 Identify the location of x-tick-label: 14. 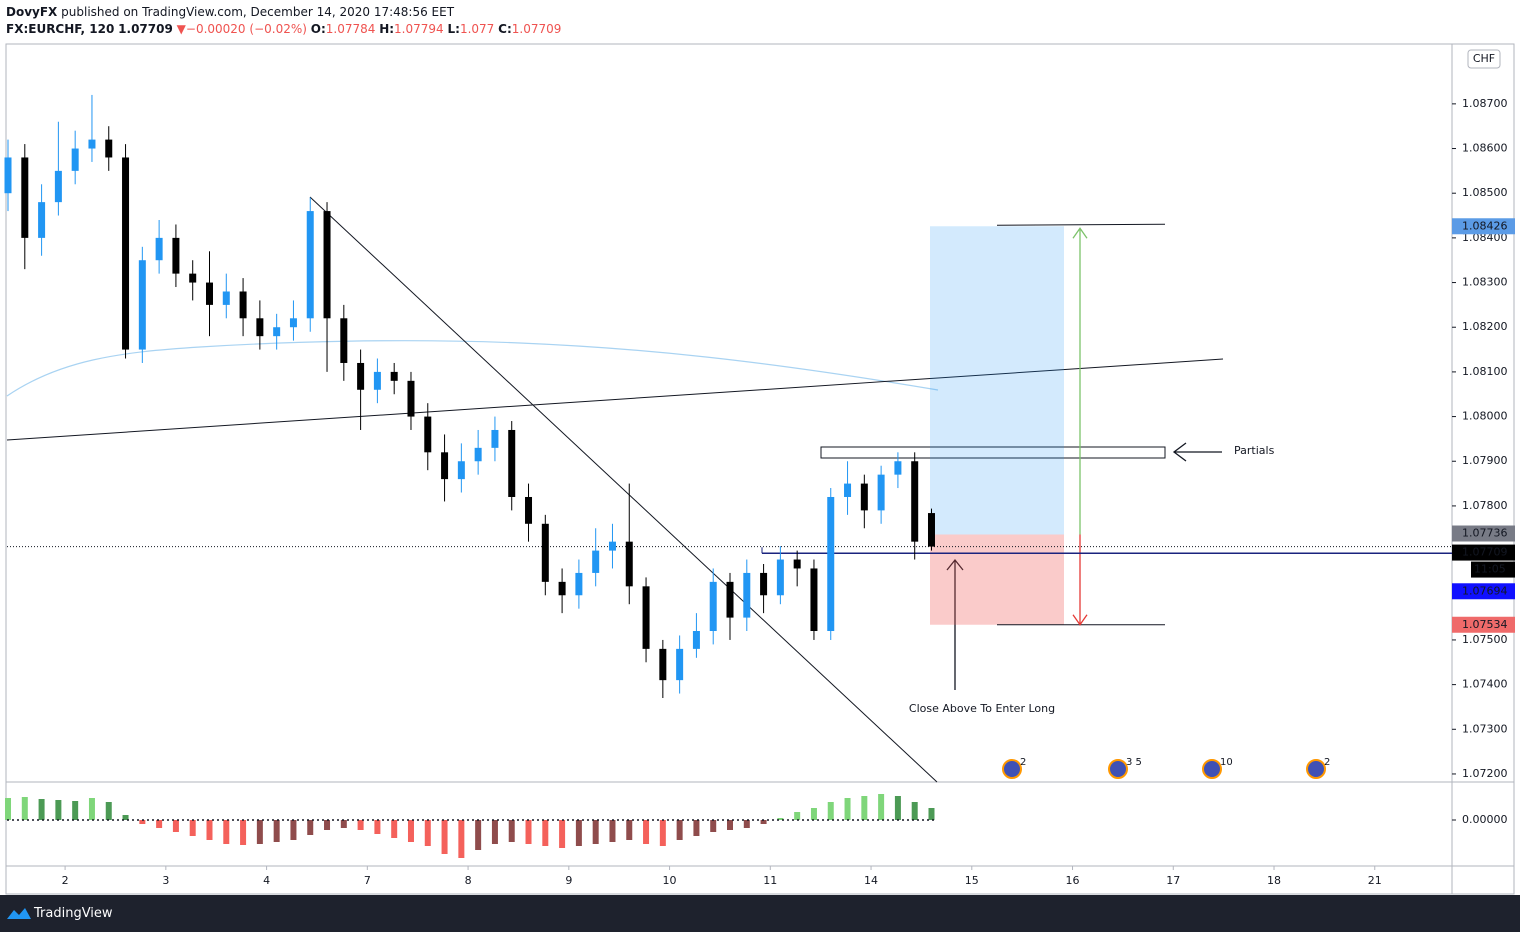
(871, 880).